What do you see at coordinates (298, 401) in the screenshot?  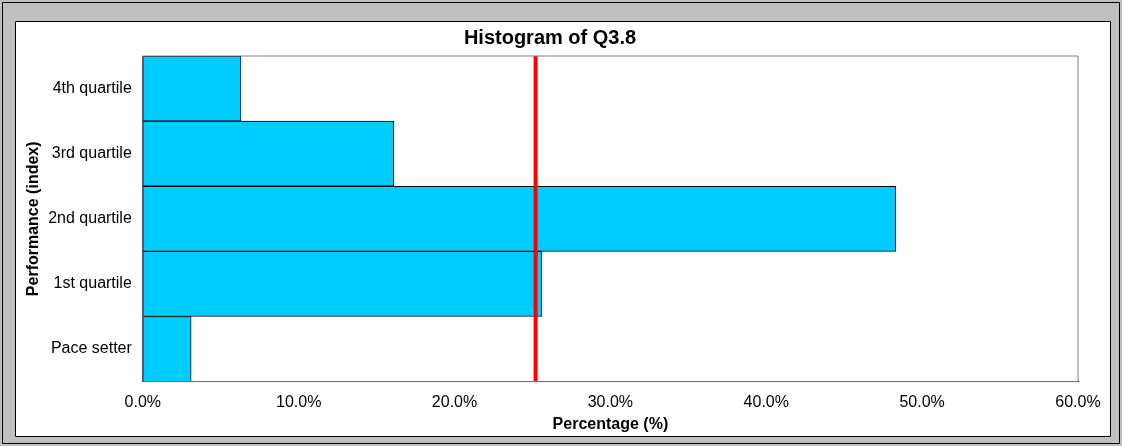 I see `x-tick-label: 10.0%` at bounding box center [298, 401].